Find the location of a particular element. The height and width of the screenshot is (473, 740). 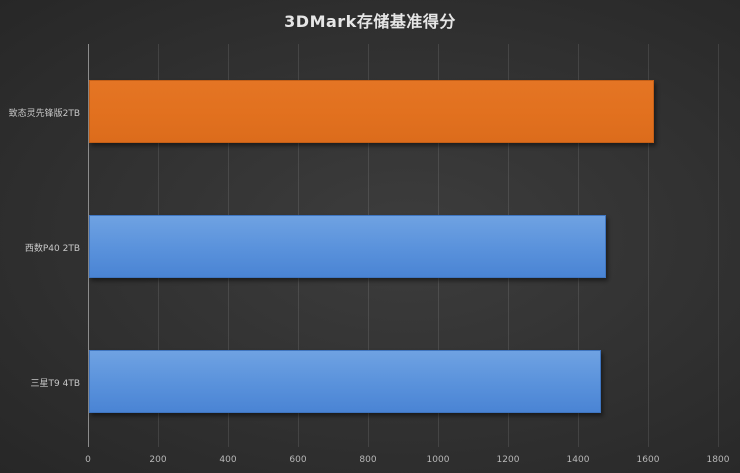

category-label: 三星T9 4TB is located at coordinates (55, 384).